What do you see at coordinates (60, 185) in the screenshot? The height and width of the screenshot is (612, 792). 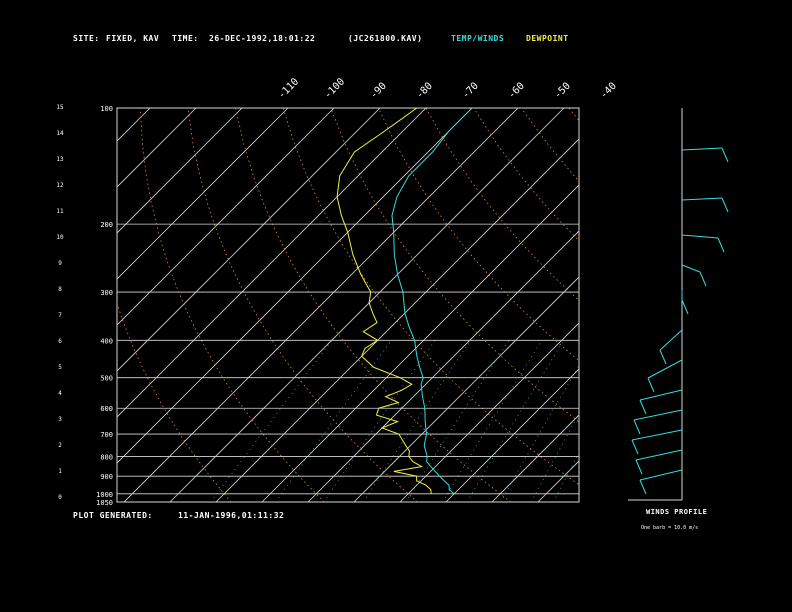 I see `height-km-label: 12` at bounding box center [60, 185].